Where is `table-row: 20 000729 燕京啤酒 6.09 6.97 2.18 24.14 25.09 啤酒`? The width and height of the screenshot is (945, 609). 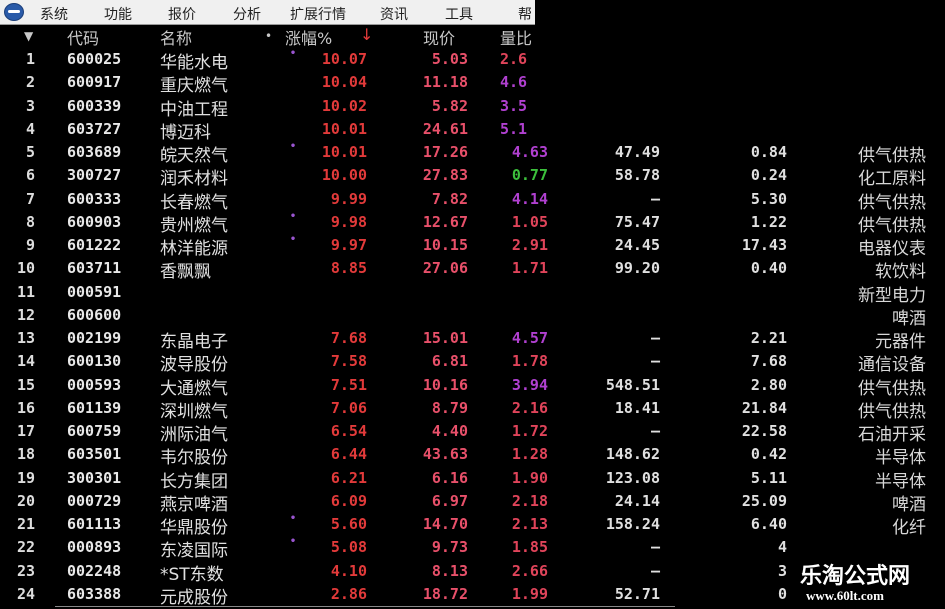
table-row: 20 000729 燕京啤酒 6.09 6.97 2.18 24.14 25.09 啤酒 is located at coordinates (472, 502).